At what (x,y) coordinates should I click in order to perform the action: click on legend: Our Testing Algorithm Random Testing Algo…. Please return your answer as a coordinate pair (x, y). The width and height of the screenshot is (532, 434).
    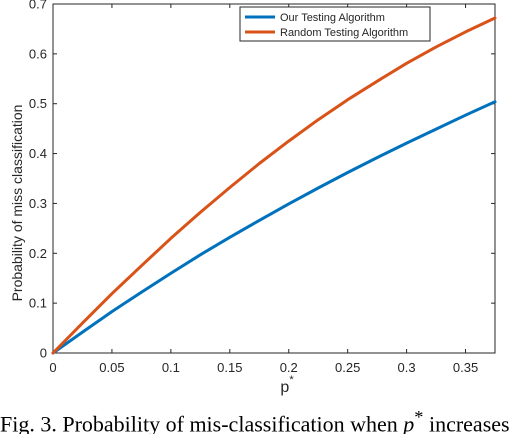
    Looking at the image, I should click on (335, 24).